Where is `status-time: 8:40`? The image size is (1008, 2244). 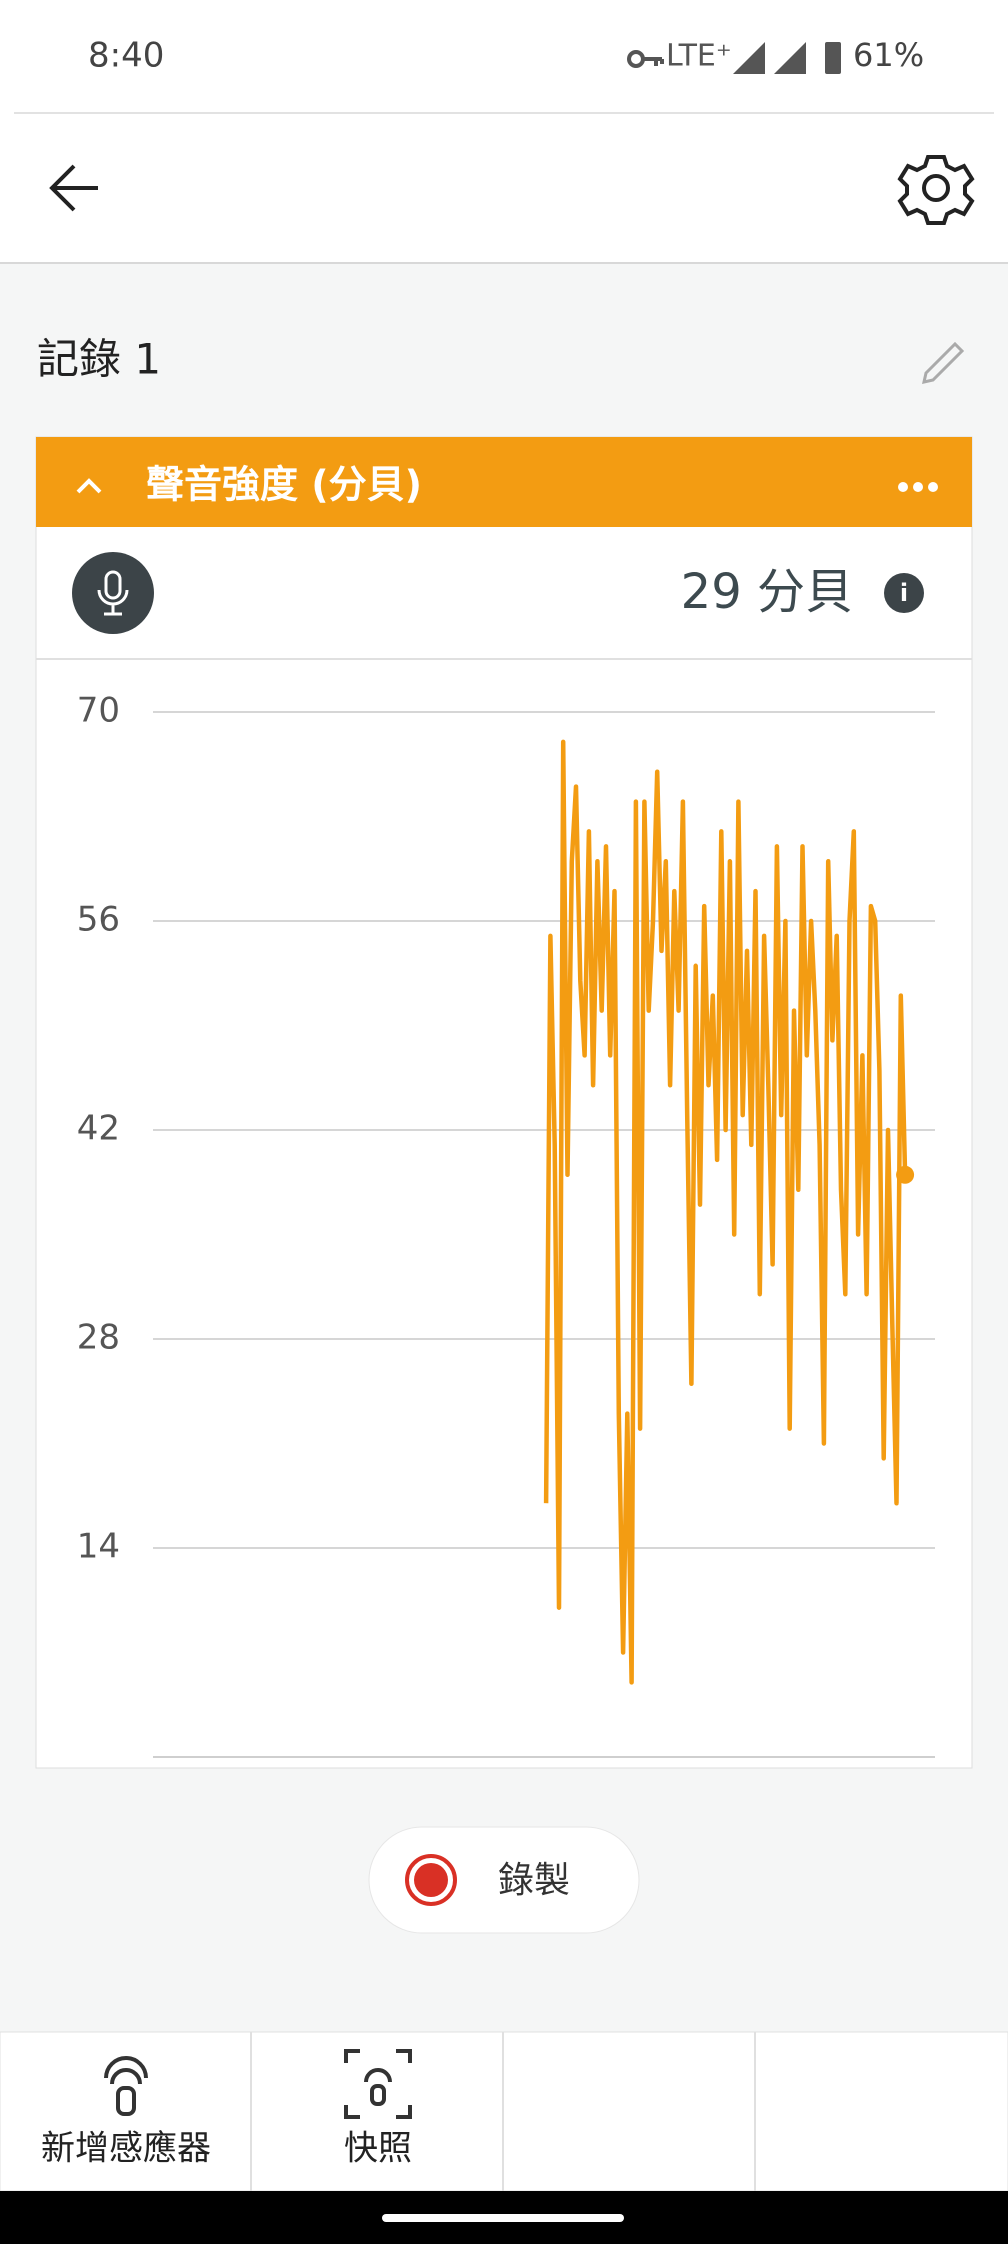
status-time: 8:40 is located at coordinates (126, 56).